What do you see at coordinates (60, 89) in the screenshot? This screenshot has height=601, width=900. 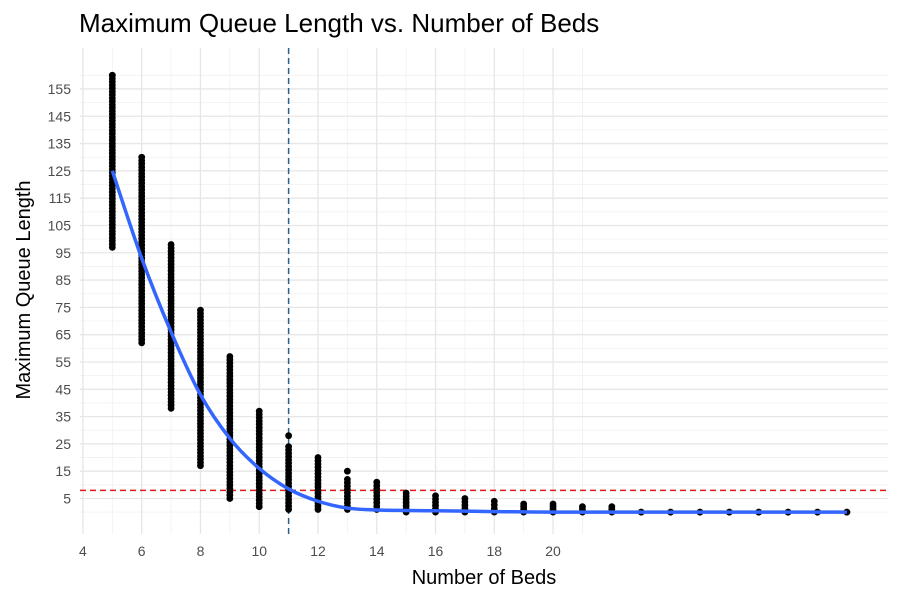 I see `y-tick-label: 155` at bounding box center [60, 89].